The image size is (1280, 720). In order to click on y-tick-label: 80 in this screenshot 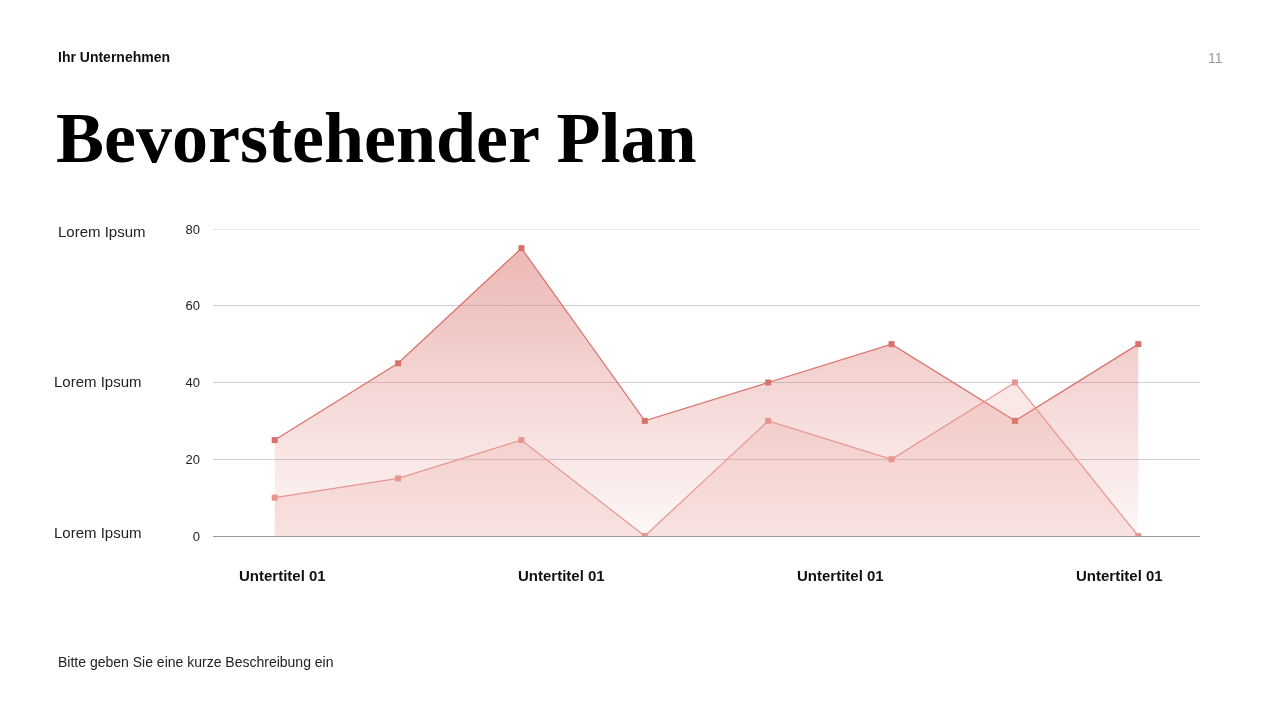, I will do `click(192, 229)`.